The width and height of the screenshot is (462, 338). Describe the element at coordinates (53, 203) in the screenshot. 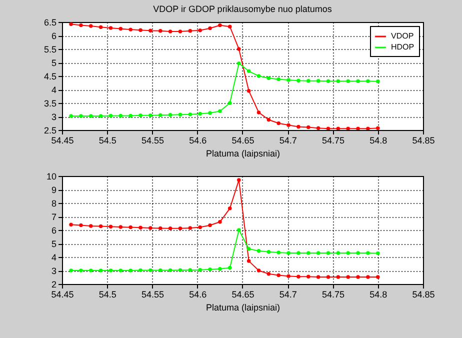

I see `y-tick-label: 8` at that location.